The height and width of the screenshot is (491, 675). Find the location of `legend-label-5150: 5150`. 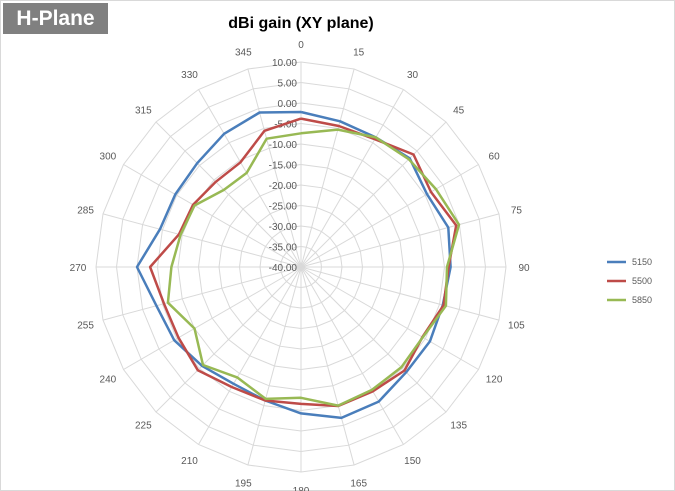

legend-label-5150: 5150 is located at coordinates (642, 262).